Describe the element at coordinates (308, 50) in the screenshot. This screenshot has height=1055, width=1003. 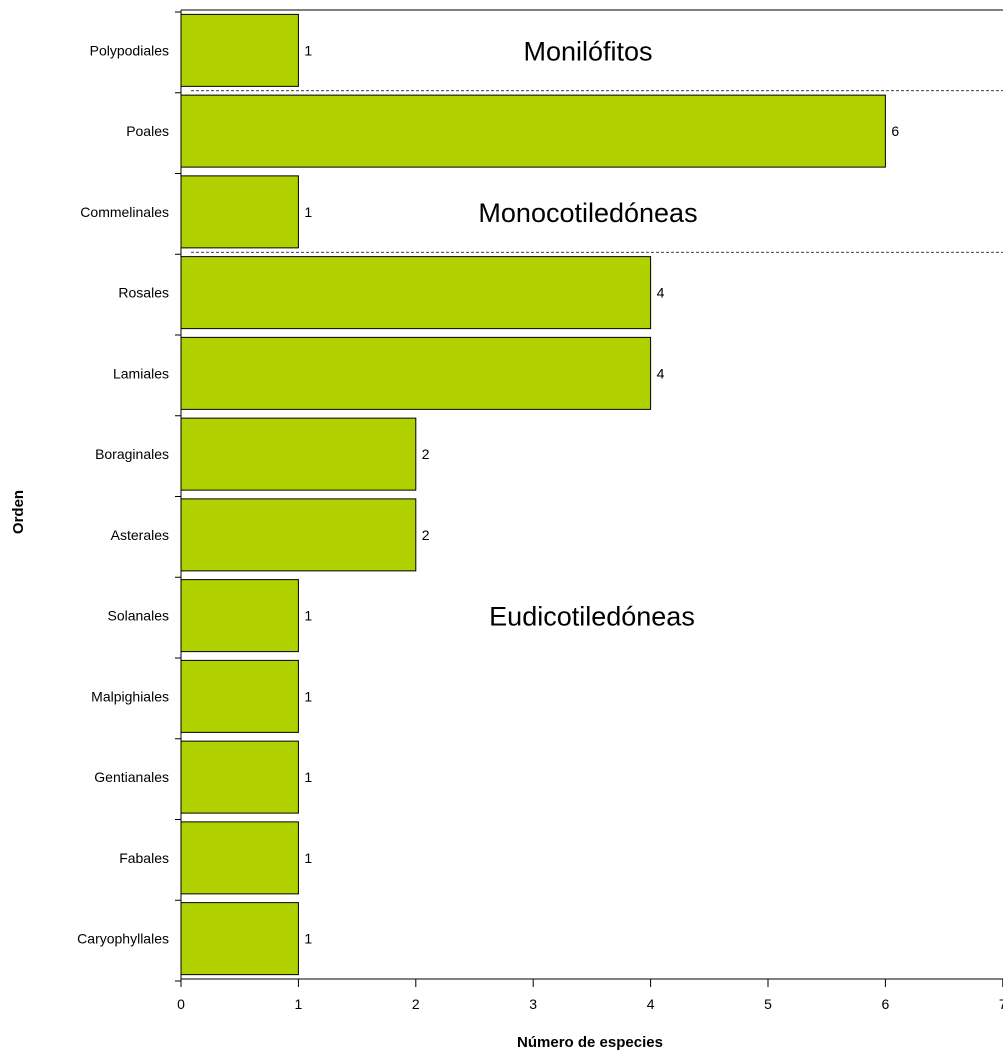
I see `value-label-polypodiales: 1` at that location.